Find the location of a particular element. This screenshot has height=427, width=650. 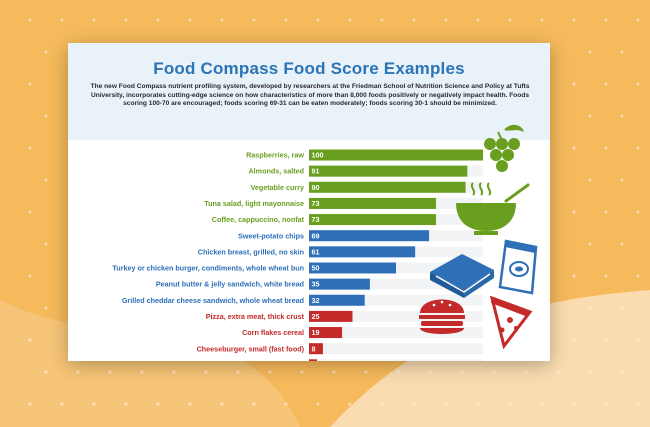

bar-value-label: 8 is located at coordinates (314, 348).